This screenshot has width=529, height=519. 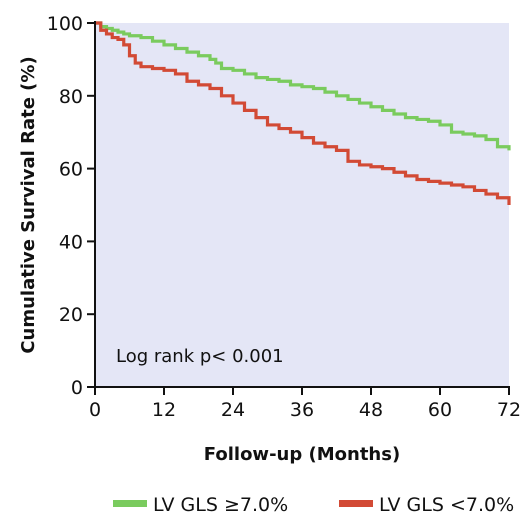 I want to click on log-rank-annotation: Log rank p< 0.001, so click(x=200, y=356).